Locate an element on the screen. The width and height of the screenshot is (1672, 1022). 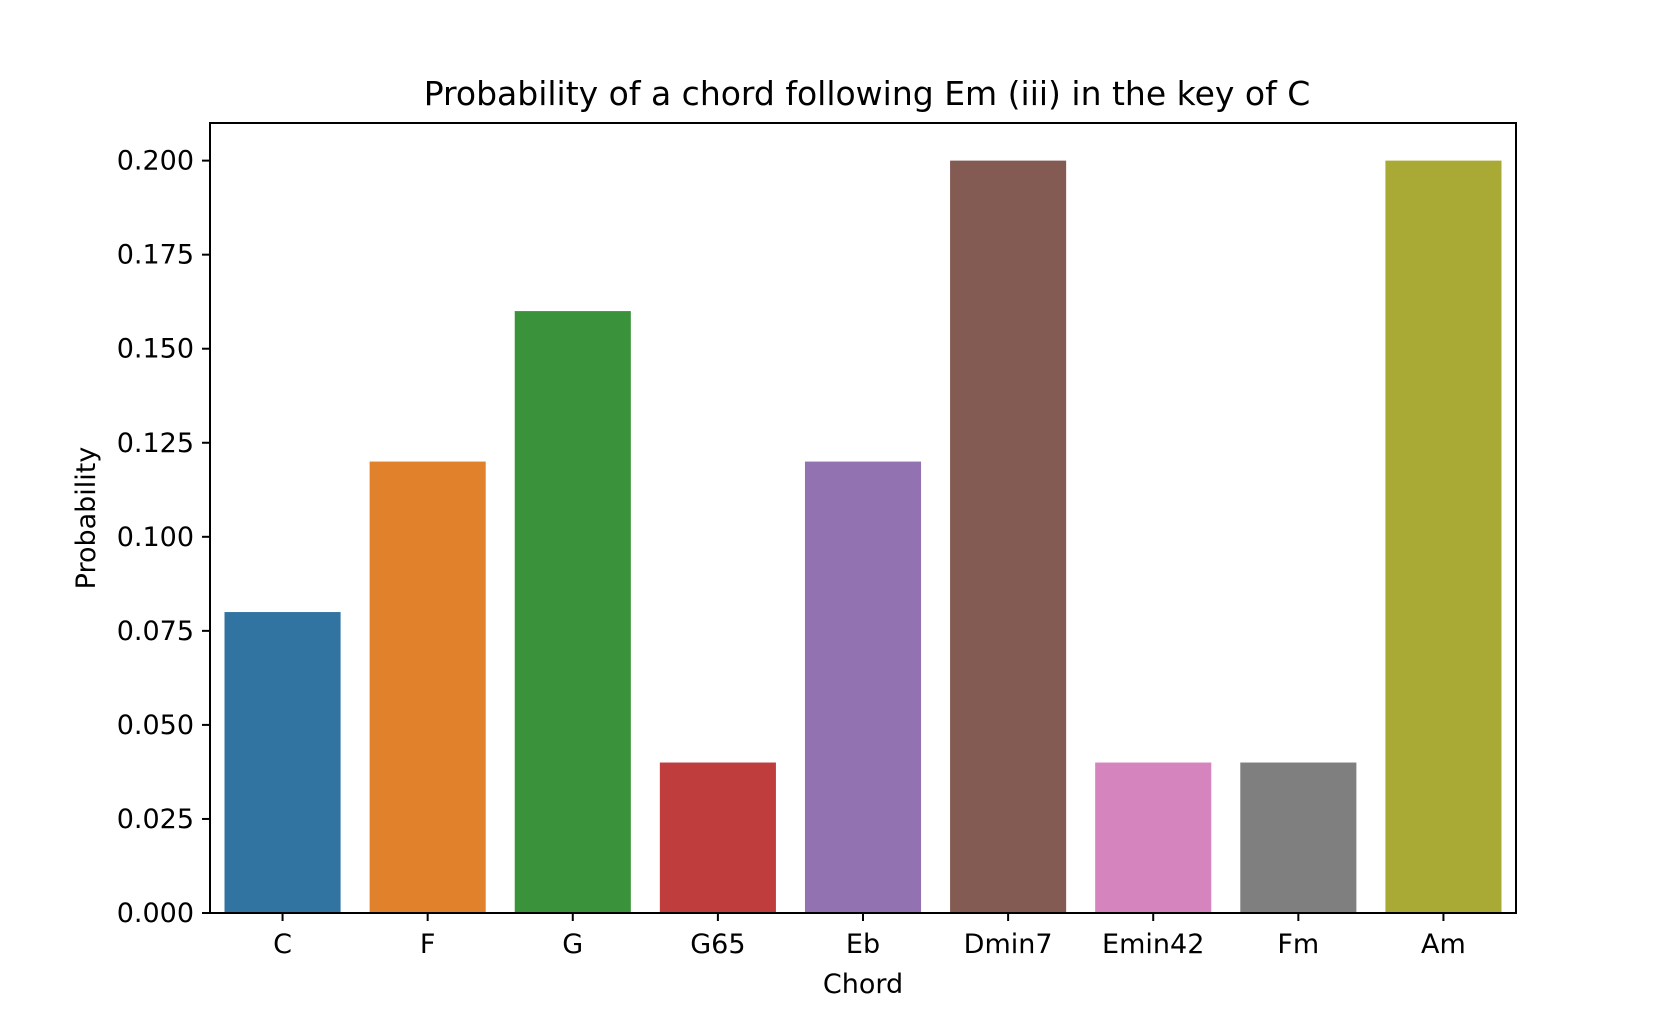
y-tick-label: 0.150 is located at coordinates (155, 349).